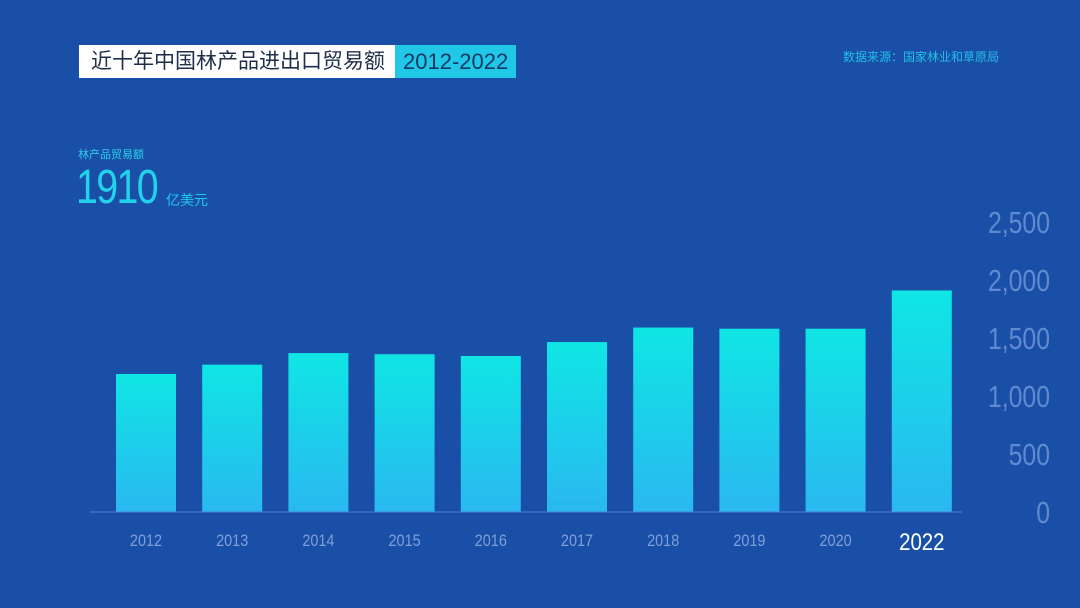 Image resolution: width=1080 pixels, height=608 pixels. I want to click on x-tick-label: 2014, so click(318, 541).